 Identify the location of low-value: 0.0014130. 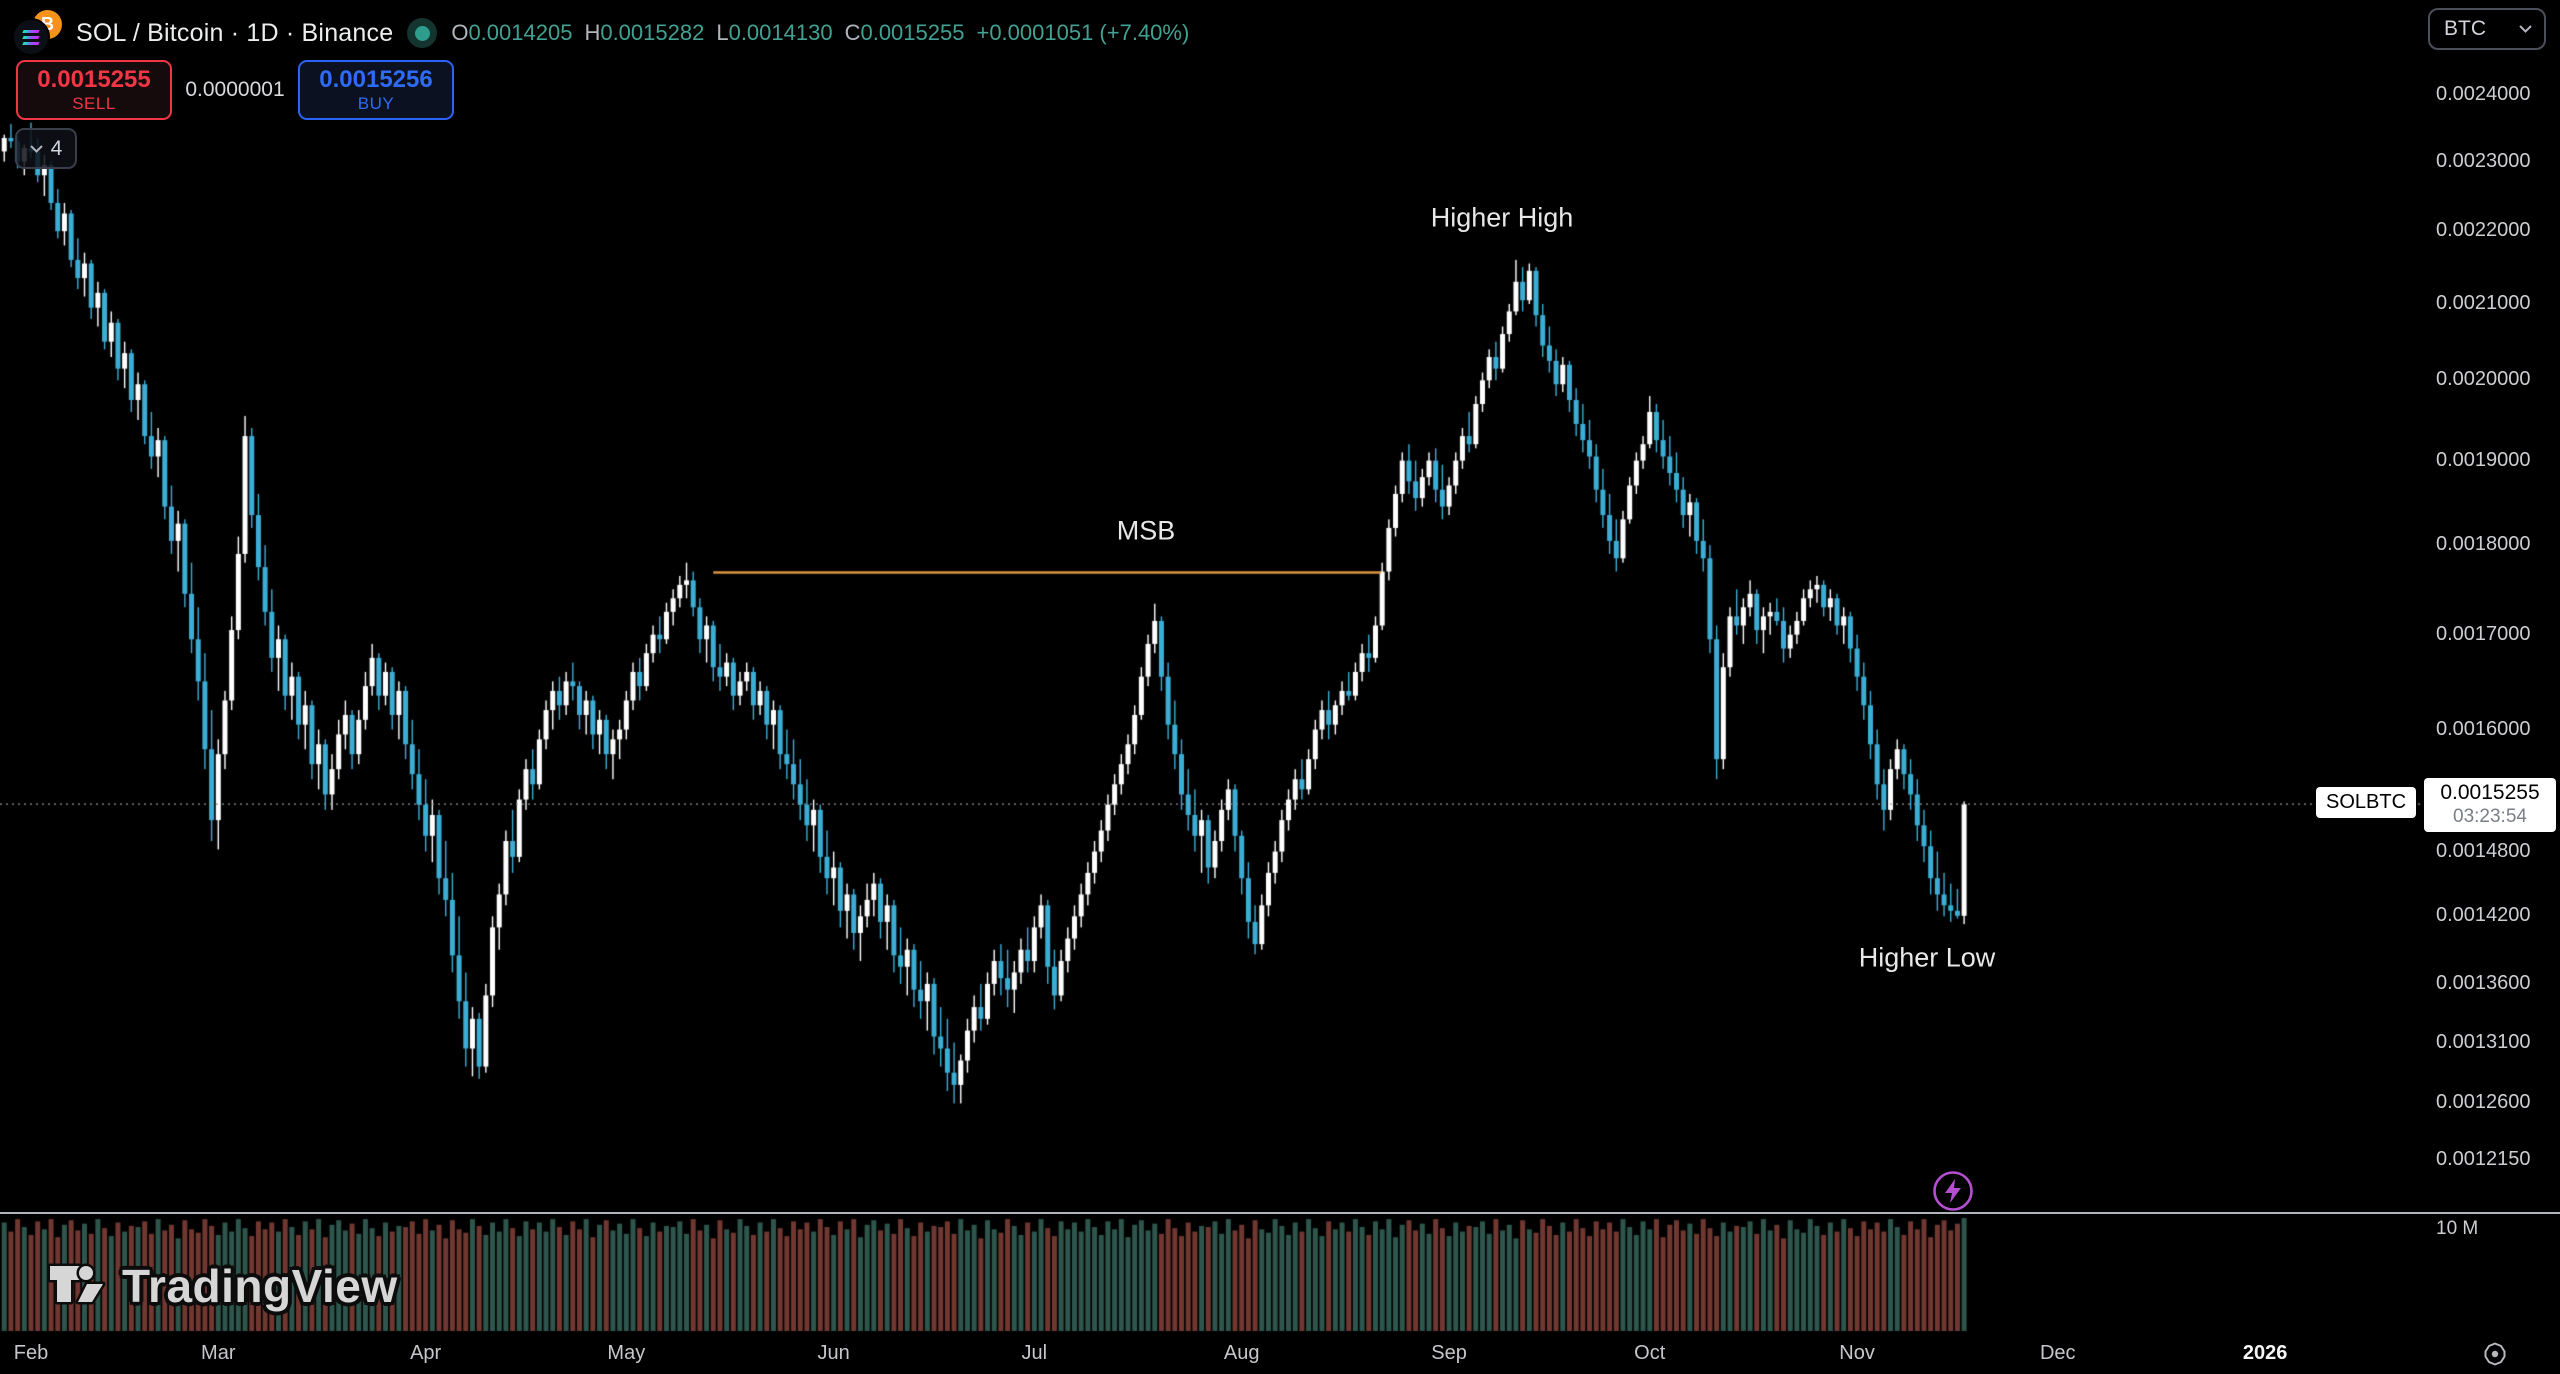
(780, 32).